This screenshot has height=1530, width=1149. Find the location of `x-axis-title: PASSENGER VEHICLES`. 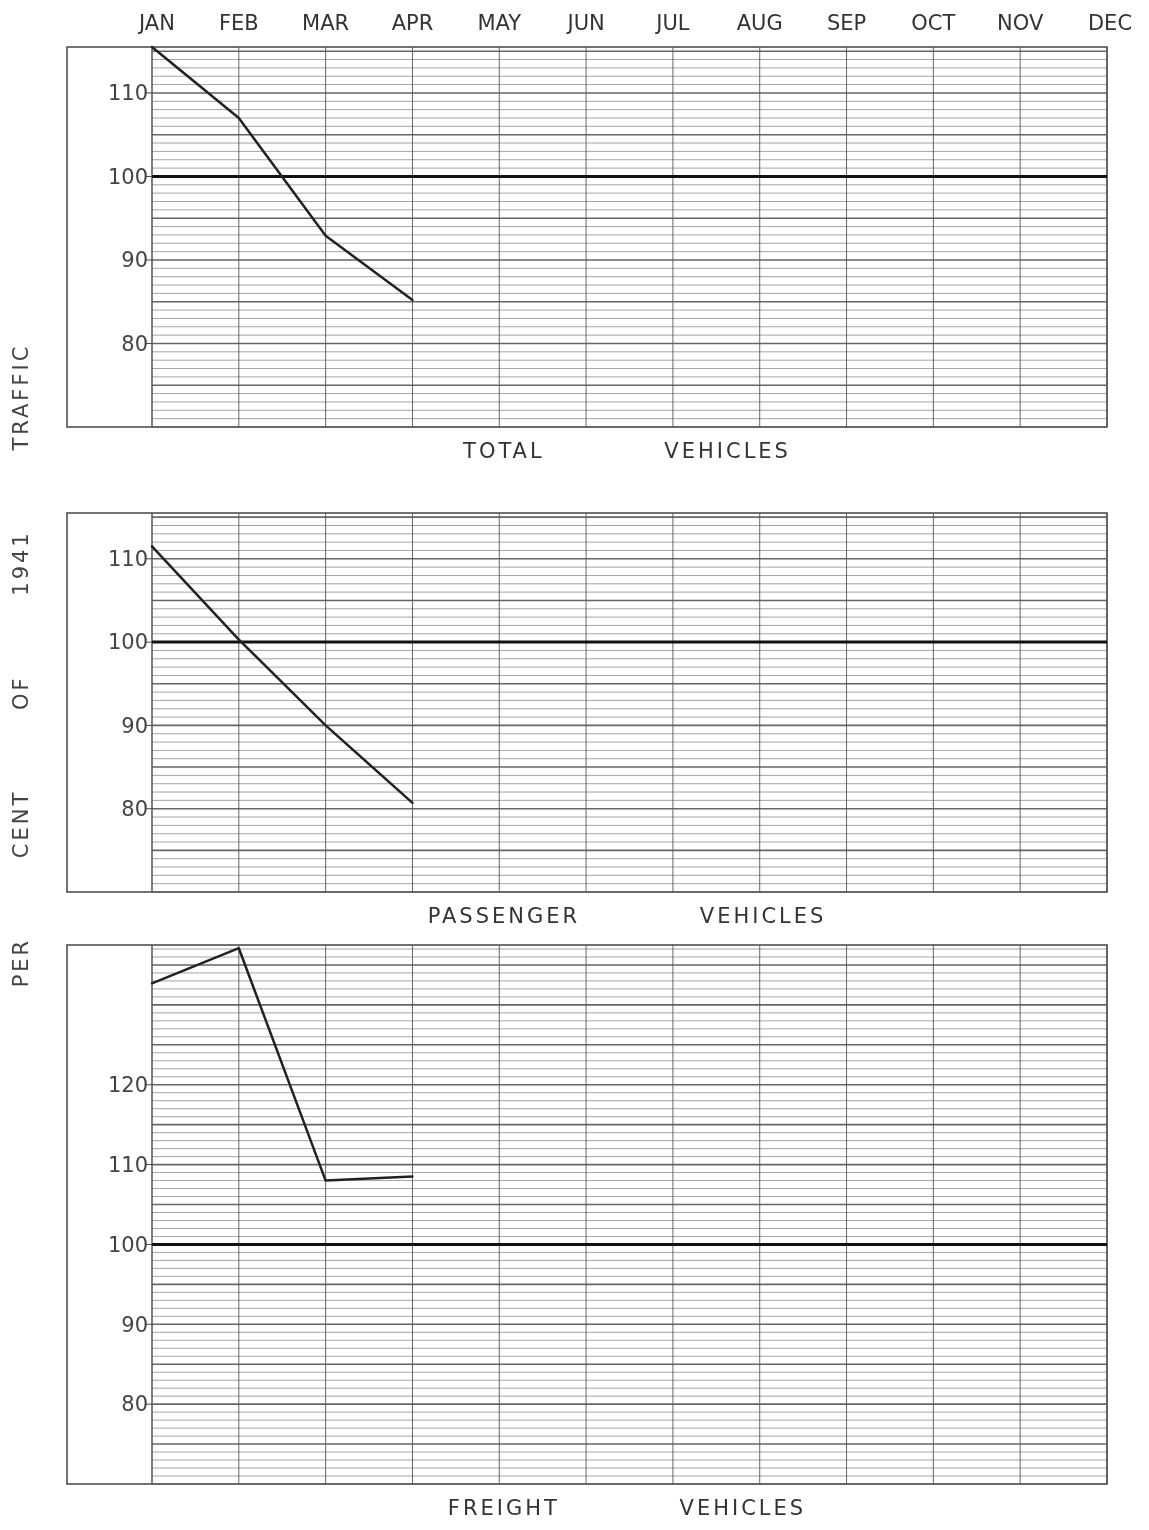

x-axis-title: PASSENGER VEHICLES is located at coordinates (627, 916).